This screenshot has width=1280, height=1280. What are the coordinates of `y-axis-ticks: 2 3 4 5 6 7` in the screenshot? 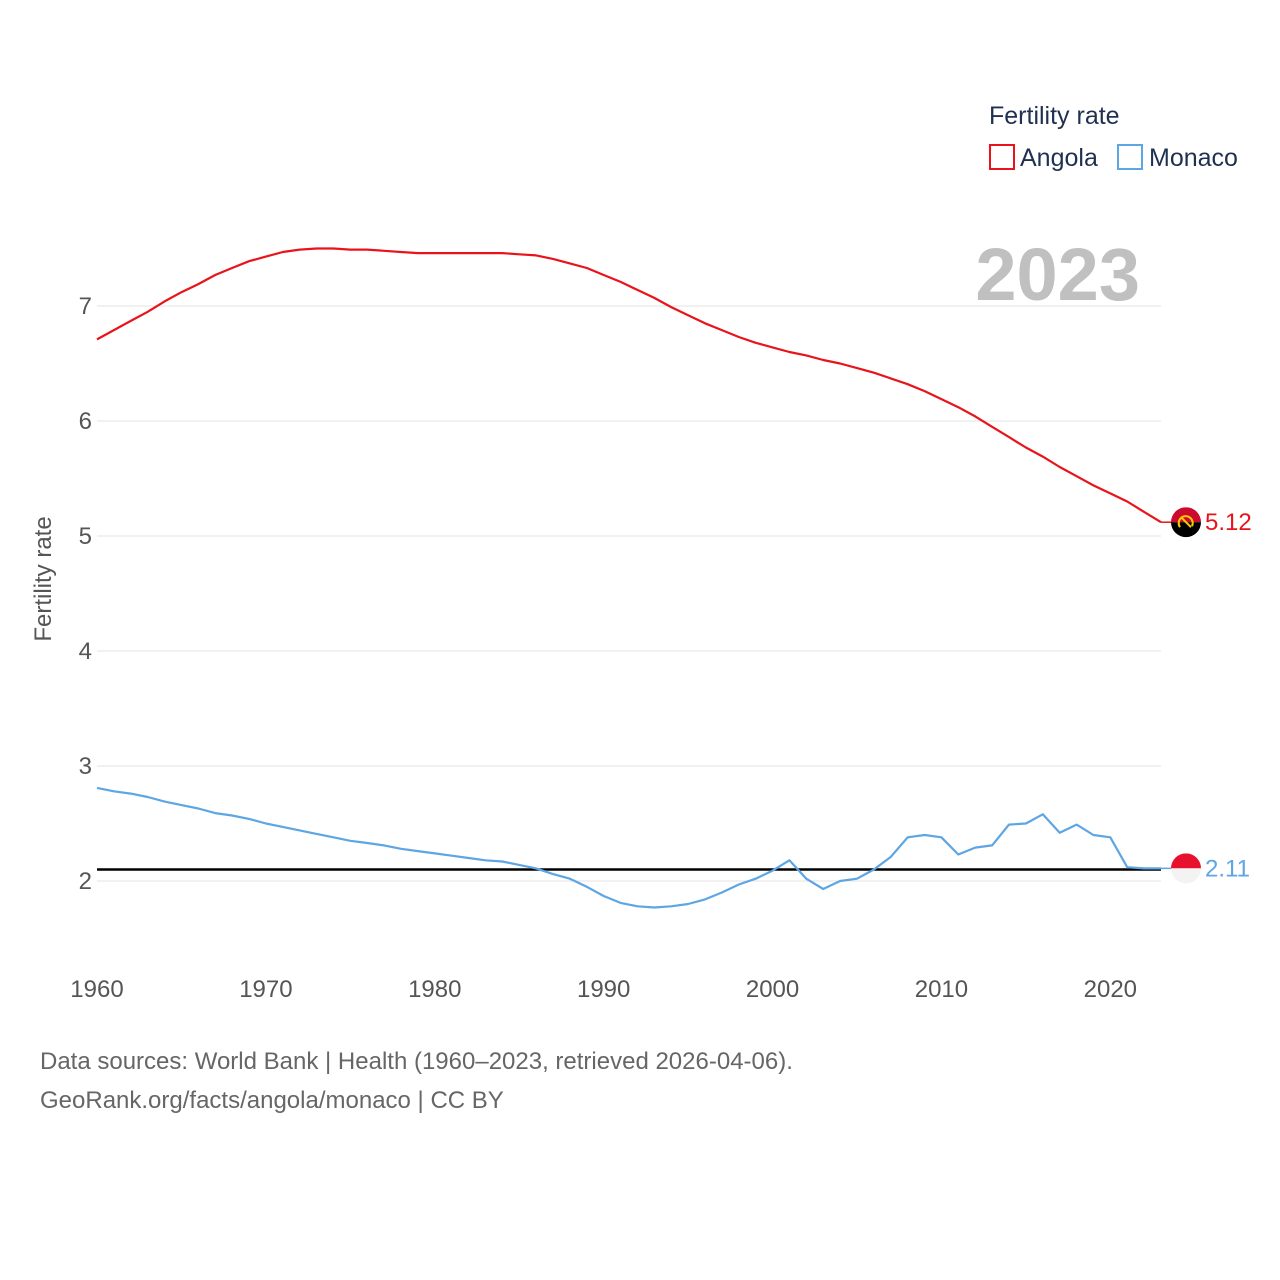 It's located at (85, 594).